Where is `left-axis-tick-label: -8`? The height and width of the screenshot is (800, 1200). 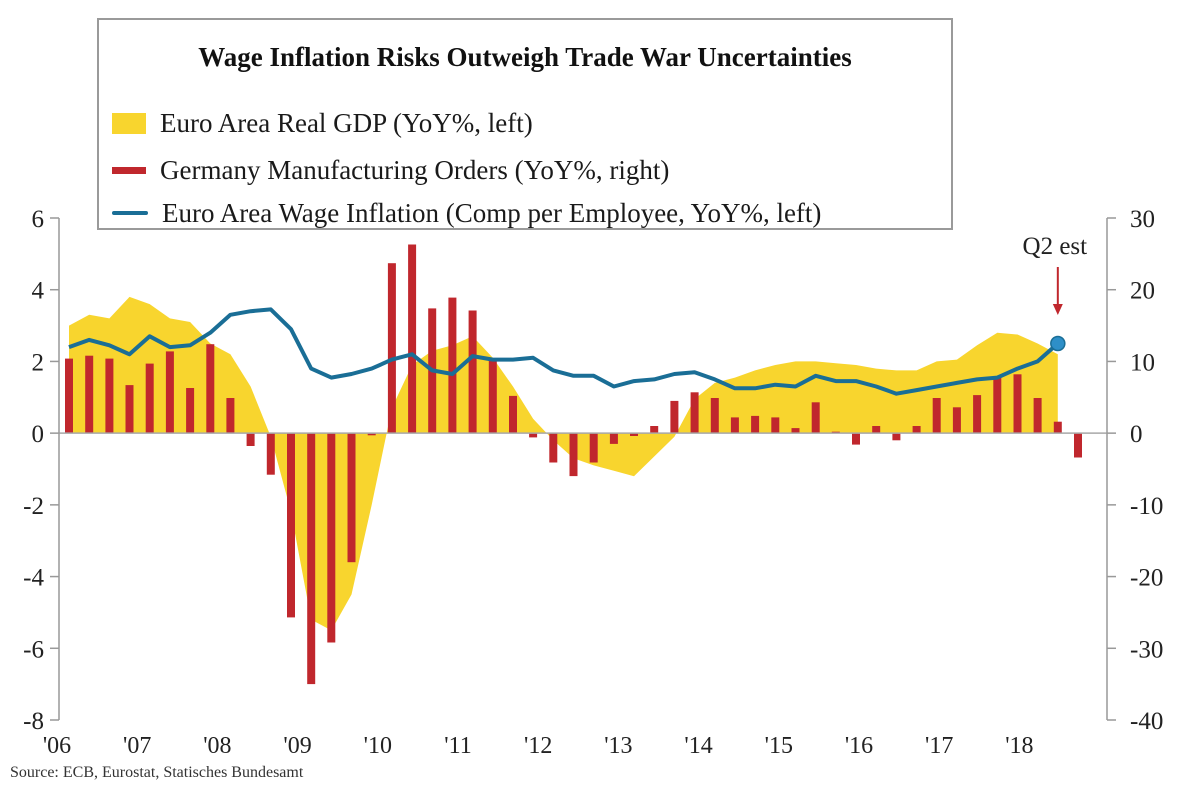
left-axis-tick-label: -8 is located at coordinates (33, 721).